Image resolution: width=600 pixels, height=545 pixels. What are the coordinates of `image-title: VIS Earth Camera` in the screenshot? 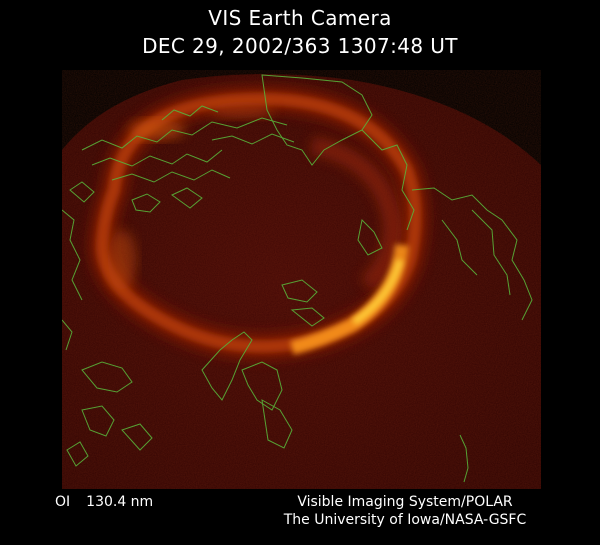 It's located at (300, 18).